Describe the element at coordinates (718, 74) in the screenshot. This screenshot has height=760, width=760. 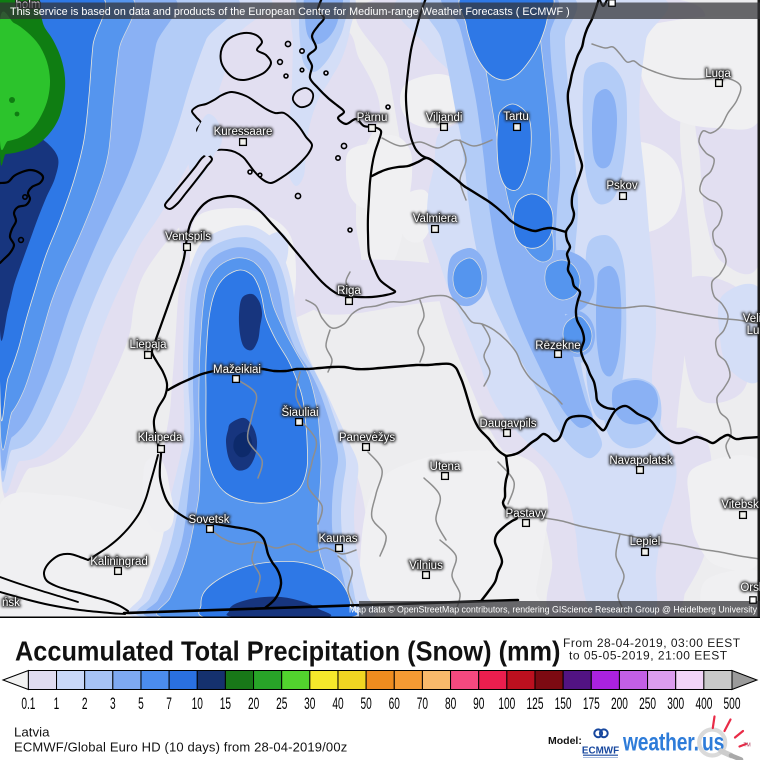
I see `svg-text: Luga` at that location.